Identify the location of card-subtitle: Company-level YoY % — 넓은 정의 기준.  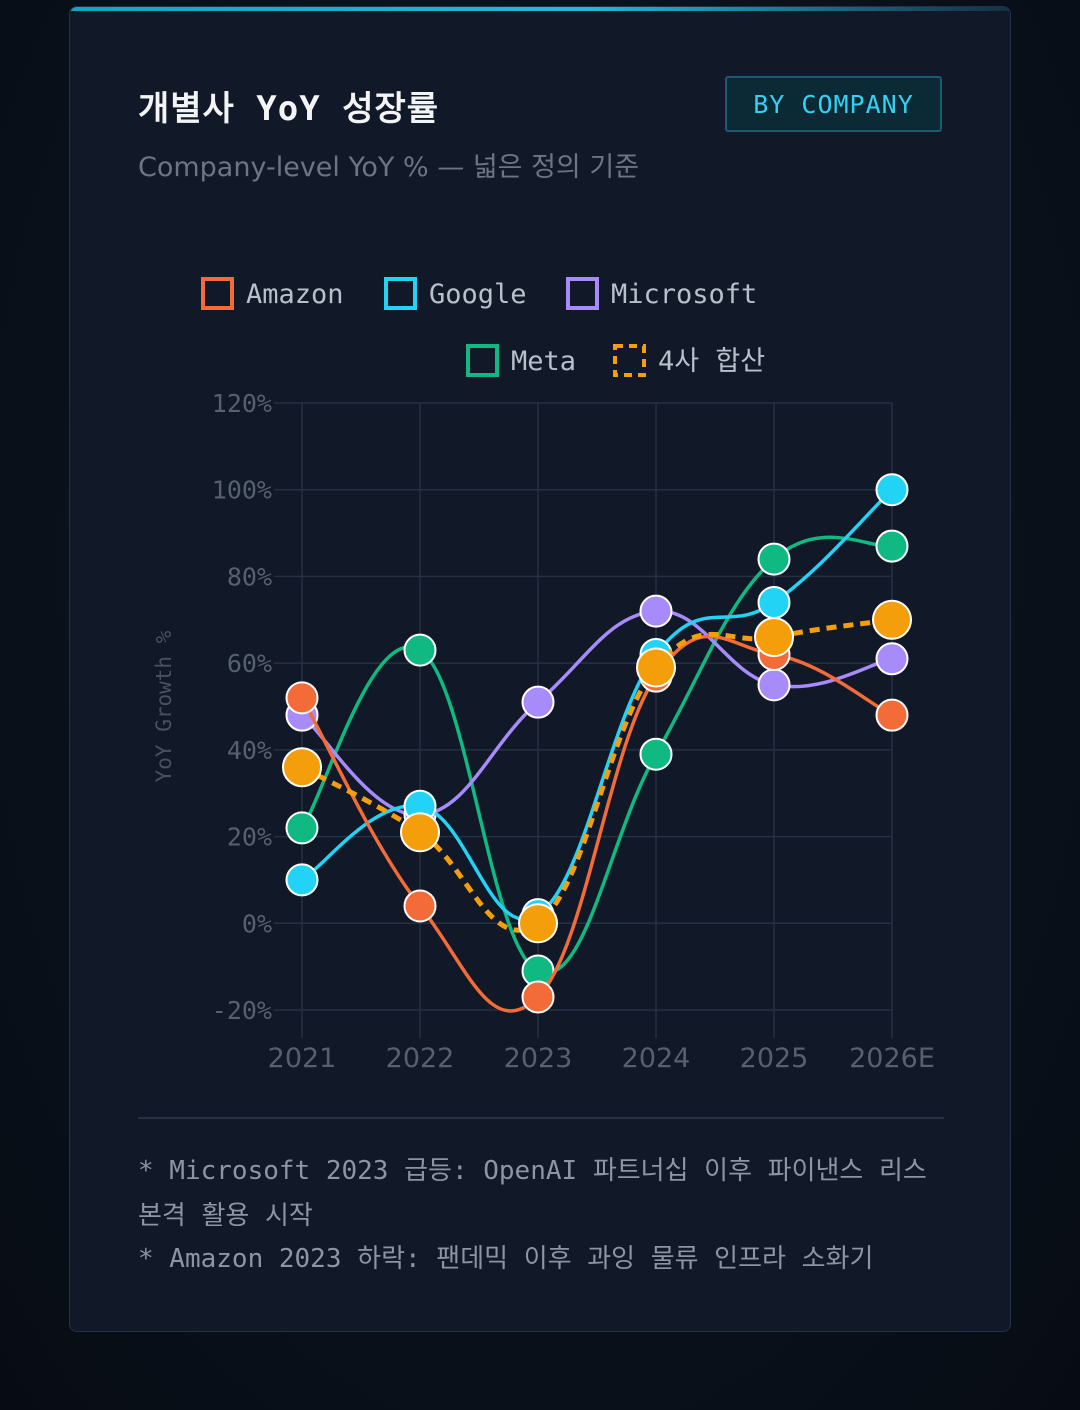
(389, 167).